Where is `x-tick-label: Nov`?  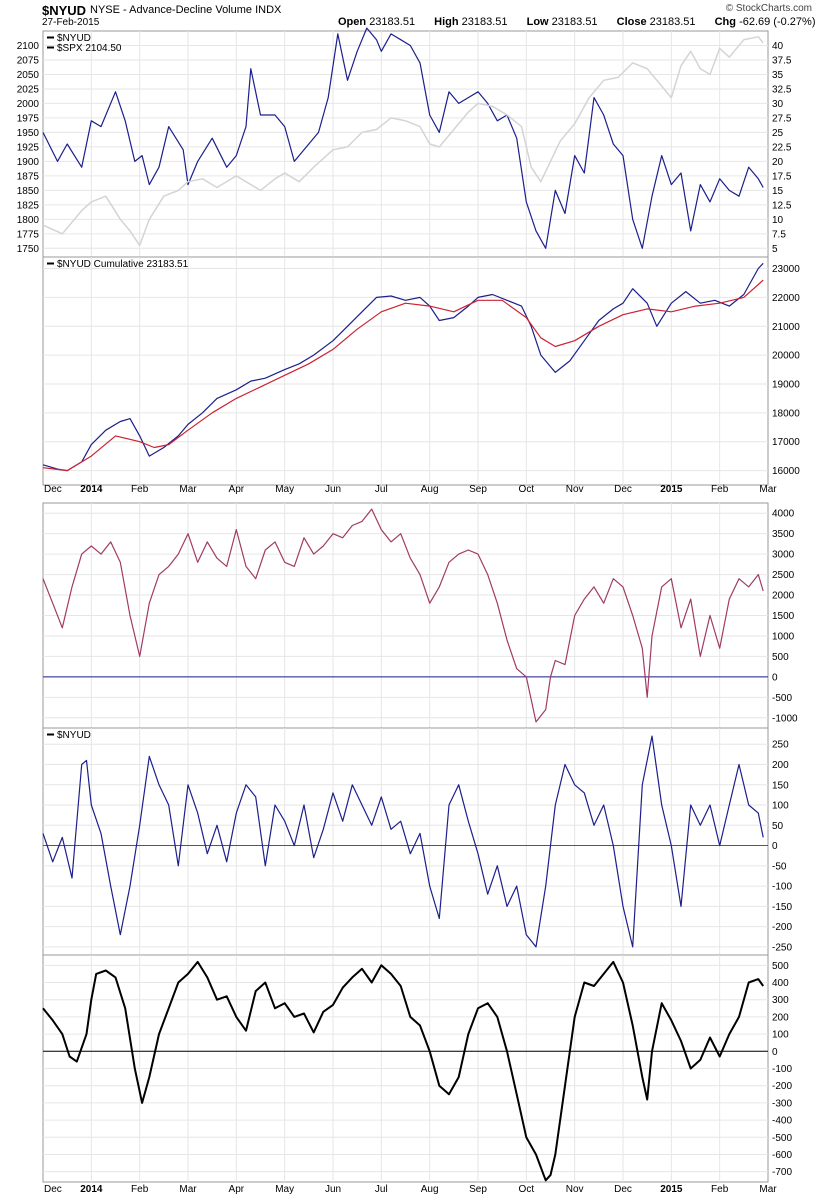
x-tick-label: Nov is located at coordinates (575, 1189).